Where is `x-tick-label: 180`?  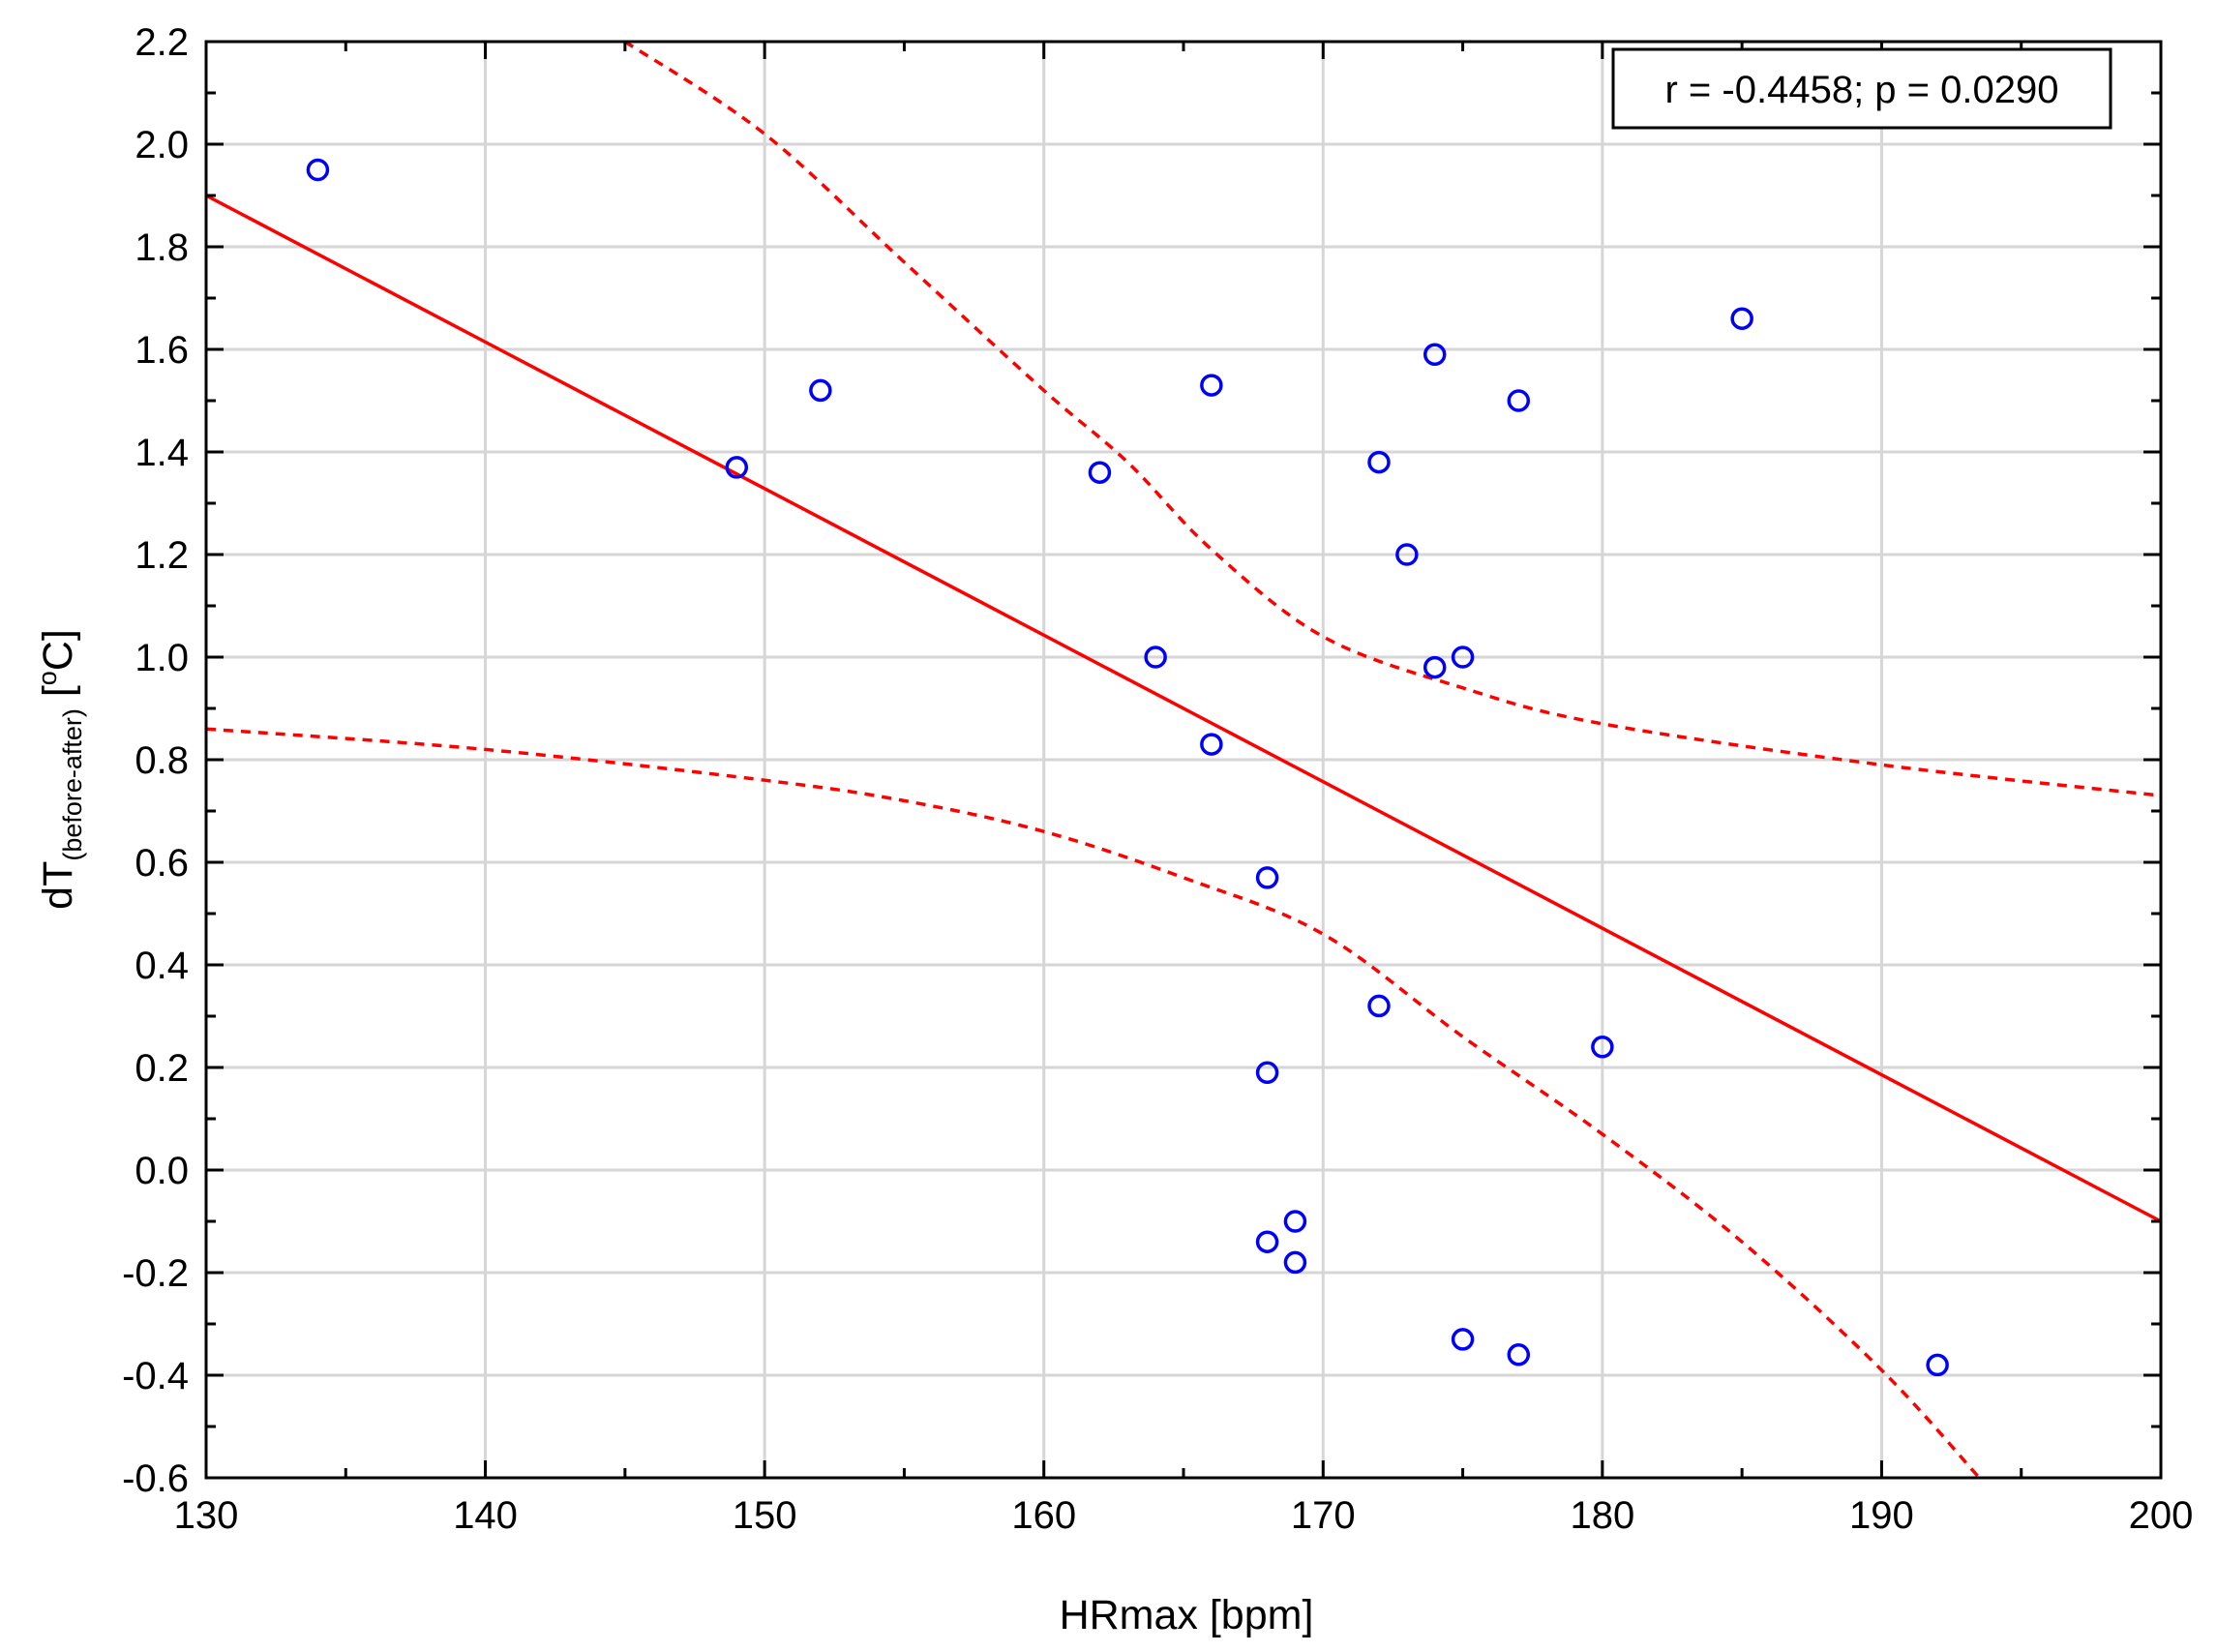
x-tick-label: 180 is located at coordinates (1602, 1516).